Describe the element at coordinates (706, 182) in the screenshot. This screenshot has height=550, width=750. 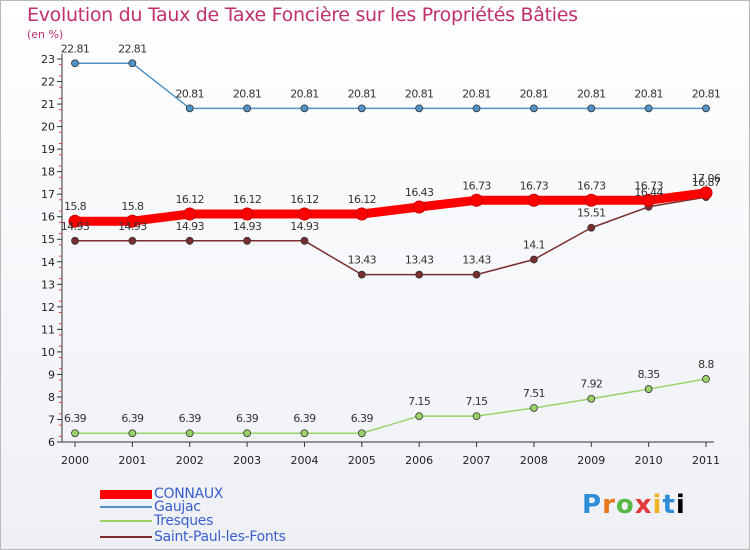
I see `data-label: 16.87` at that location.